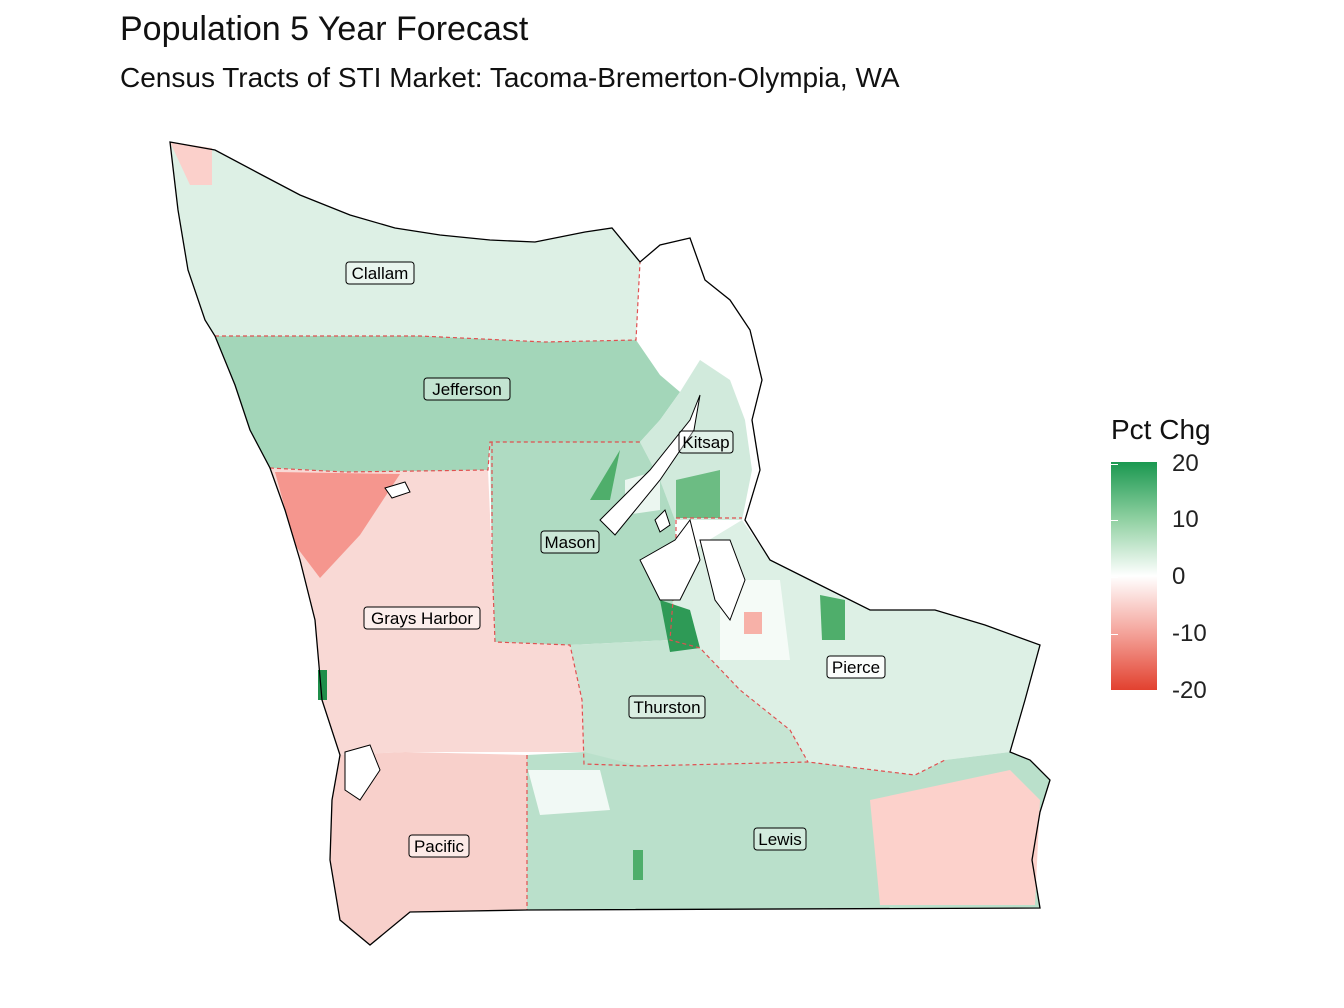 This screenshot has width=1344, height=1008. Describe the element at coordinates (1189, 690) in the screenshot. I see `legend-tick-label: -20` at that location.